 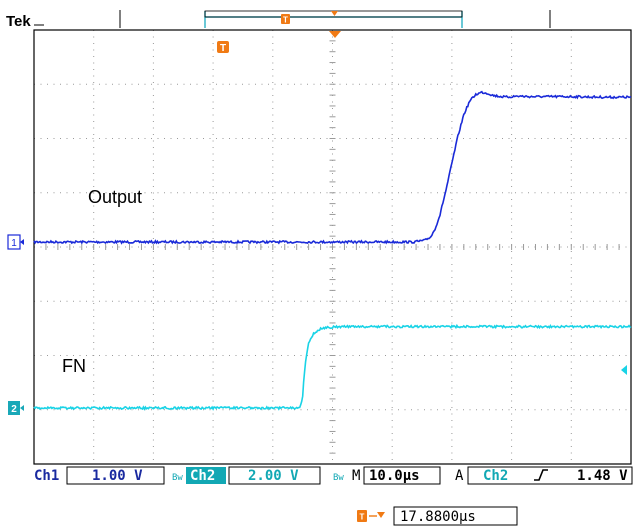 What do you see at coordinates (550, 475) in the screenshot?
I see `trigger-box` at bounding box center [550, 475].